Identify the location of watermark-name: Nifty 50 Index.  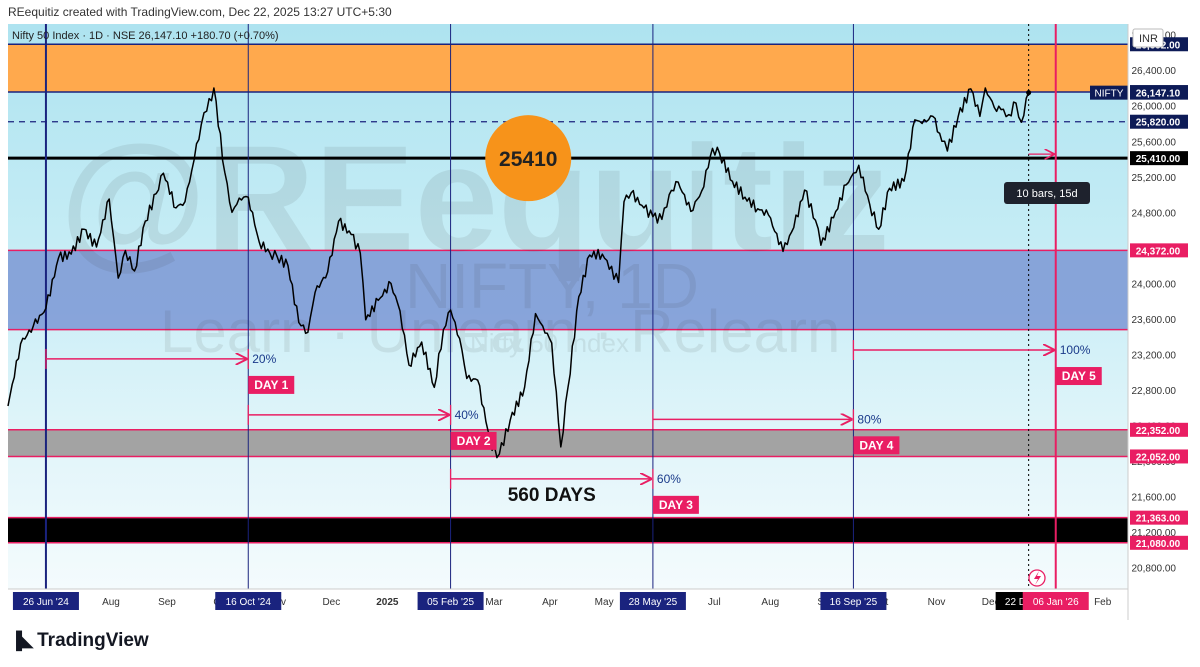
(549, 343).